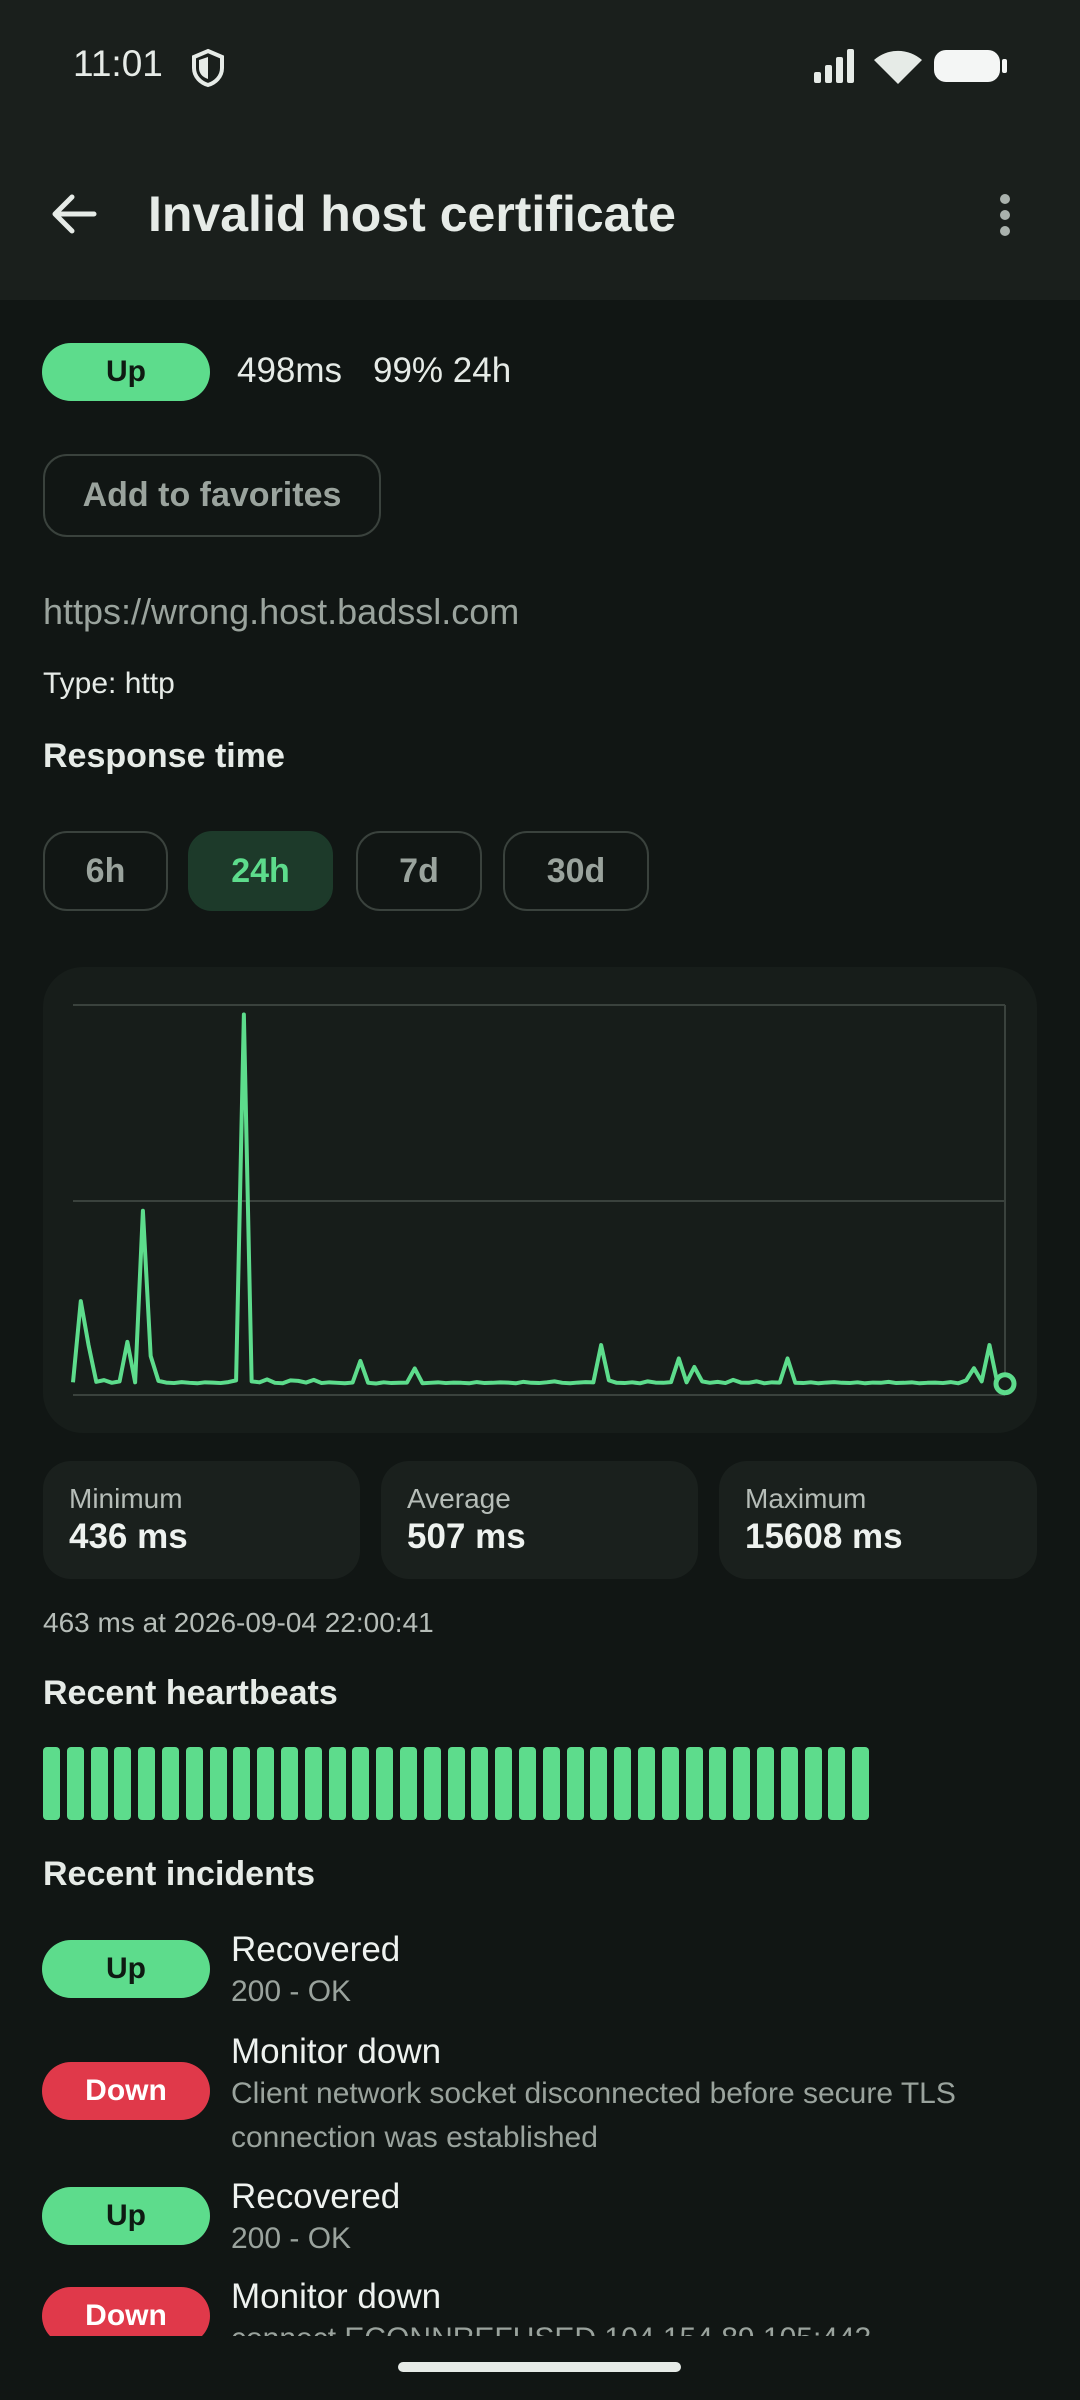 This screenshot has width=1080, height=2400. I want to click on section-heading: Recent heartbeats, so click(190, 1693).